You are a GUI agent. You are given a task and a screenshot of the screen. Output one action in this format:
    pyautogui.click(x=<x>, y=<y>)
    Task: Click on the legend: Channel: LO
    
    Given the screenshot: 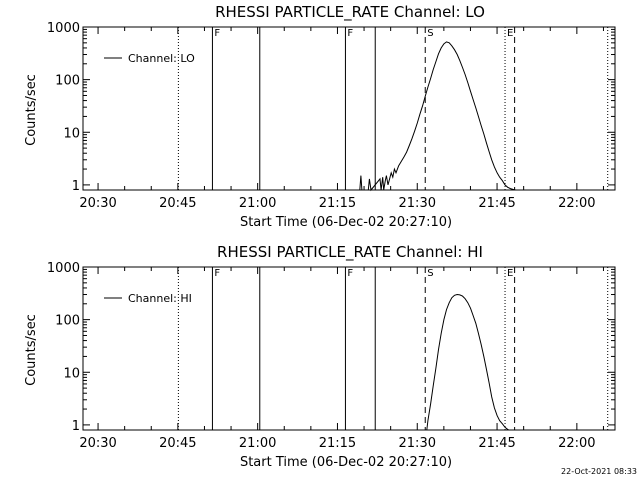 What is the action you would take?
    pyautogui.click(x=149, y=58)
    